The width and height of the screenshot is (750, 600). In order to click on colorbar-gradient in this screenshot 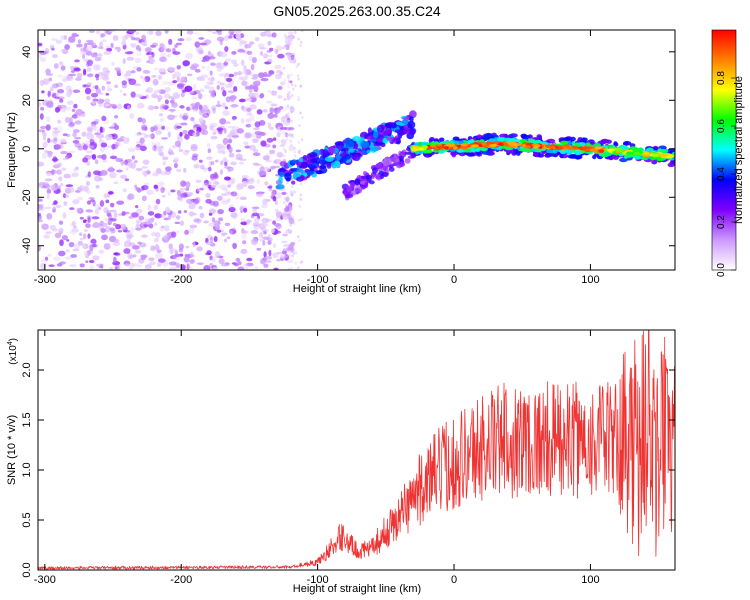, I will do `click(724, 150)`.